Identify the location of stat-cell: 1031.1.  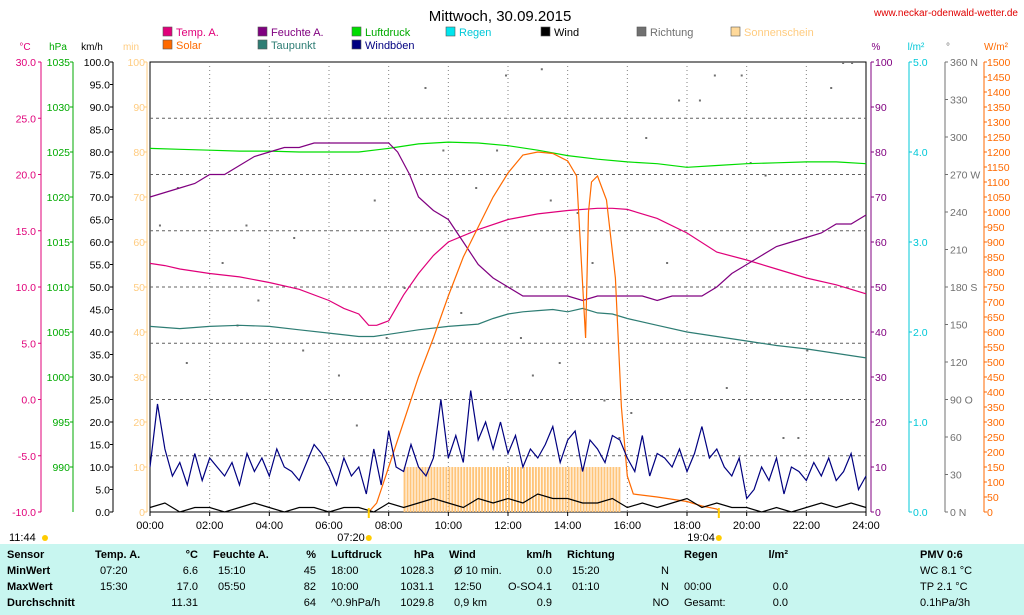
(417, 587).